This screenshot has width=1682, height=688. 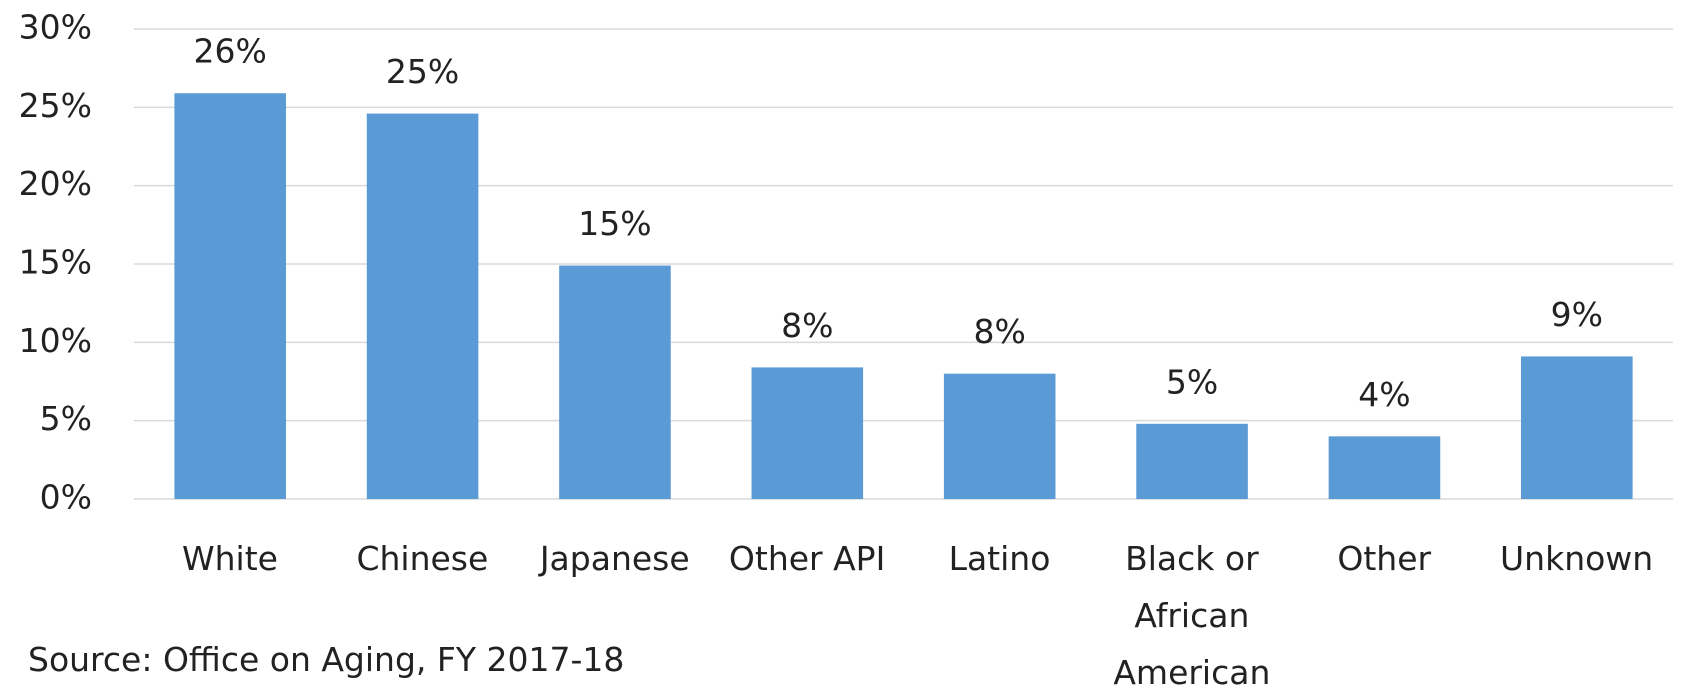 I want to click on value-label: 15%, so click(x=614, y=223).